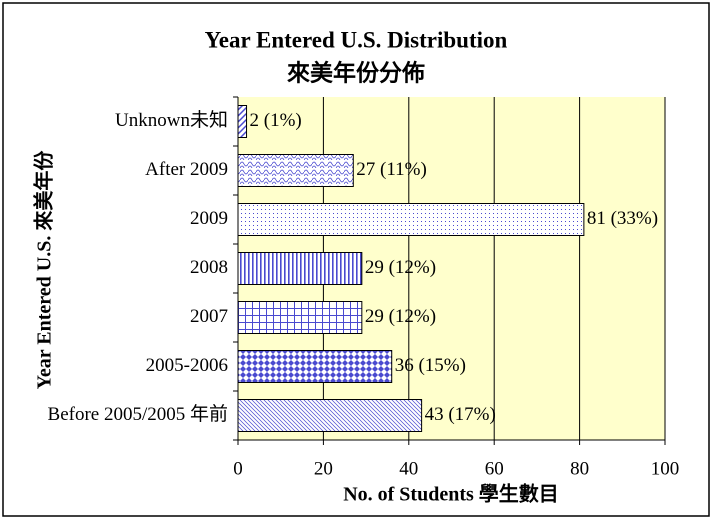  I want to click on y-tick-label: 2007, so click(209, 316).